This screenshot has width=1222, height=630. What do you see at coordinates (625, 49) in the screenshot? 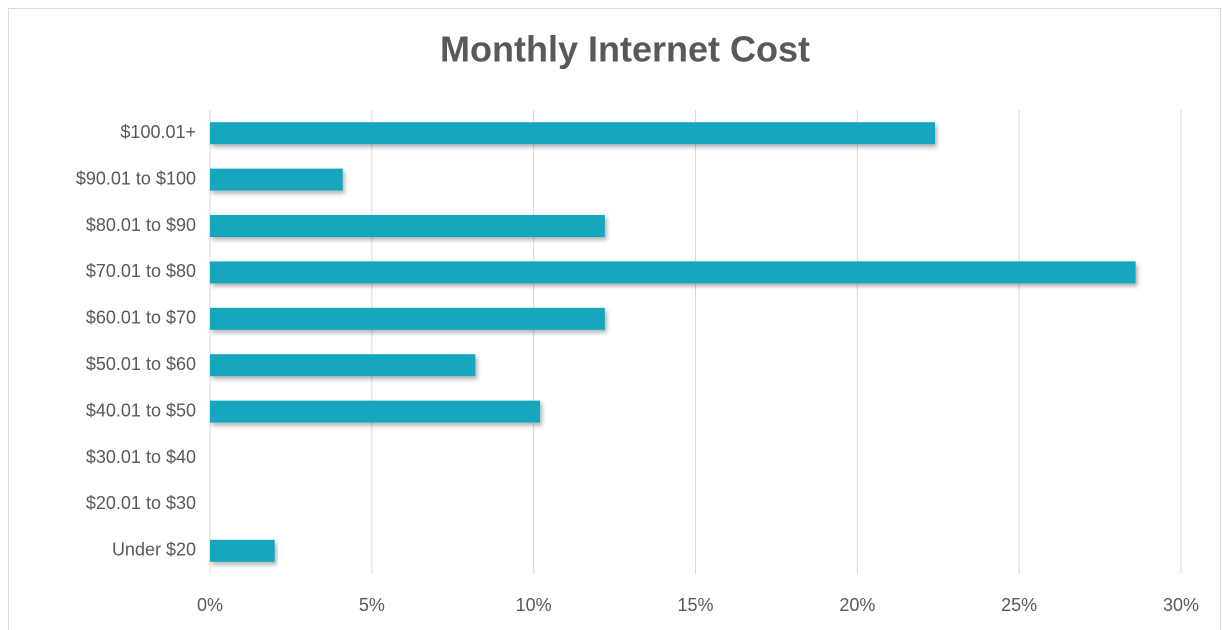
I see `chart-title: Monthly Internet Cost` at bounding box center [625, 49].